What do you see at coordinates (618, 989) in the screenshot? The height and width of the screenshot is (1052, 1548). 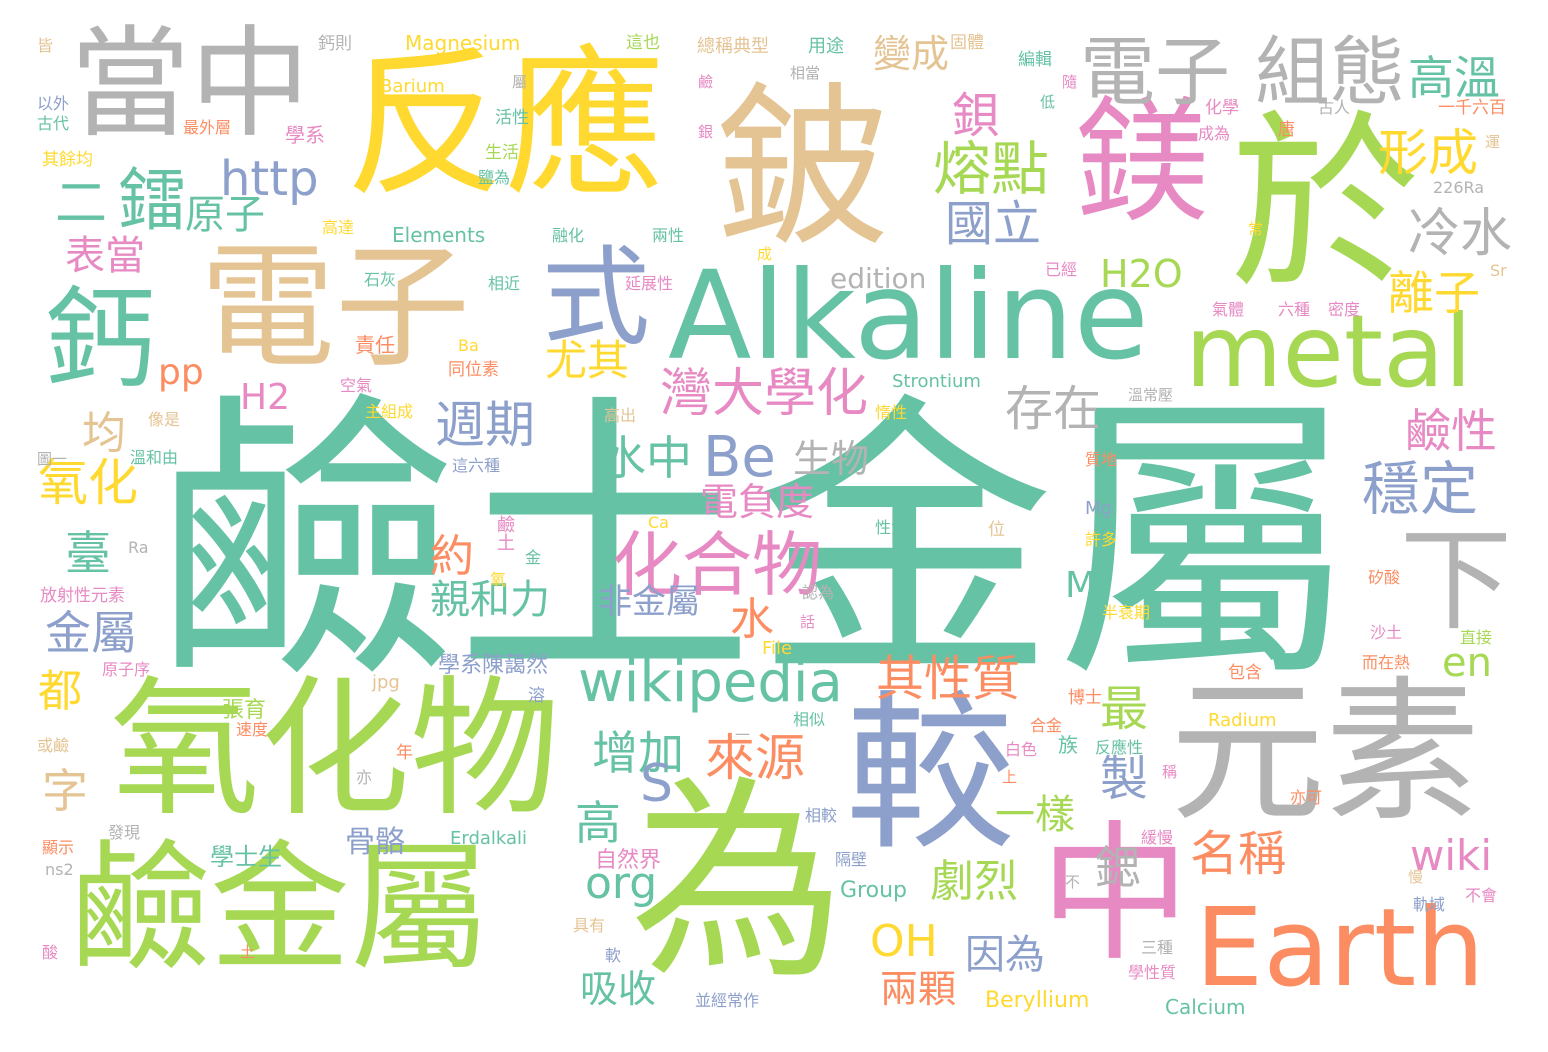 I see `cloud-word: 吸收` at bounding box center [618, 989].